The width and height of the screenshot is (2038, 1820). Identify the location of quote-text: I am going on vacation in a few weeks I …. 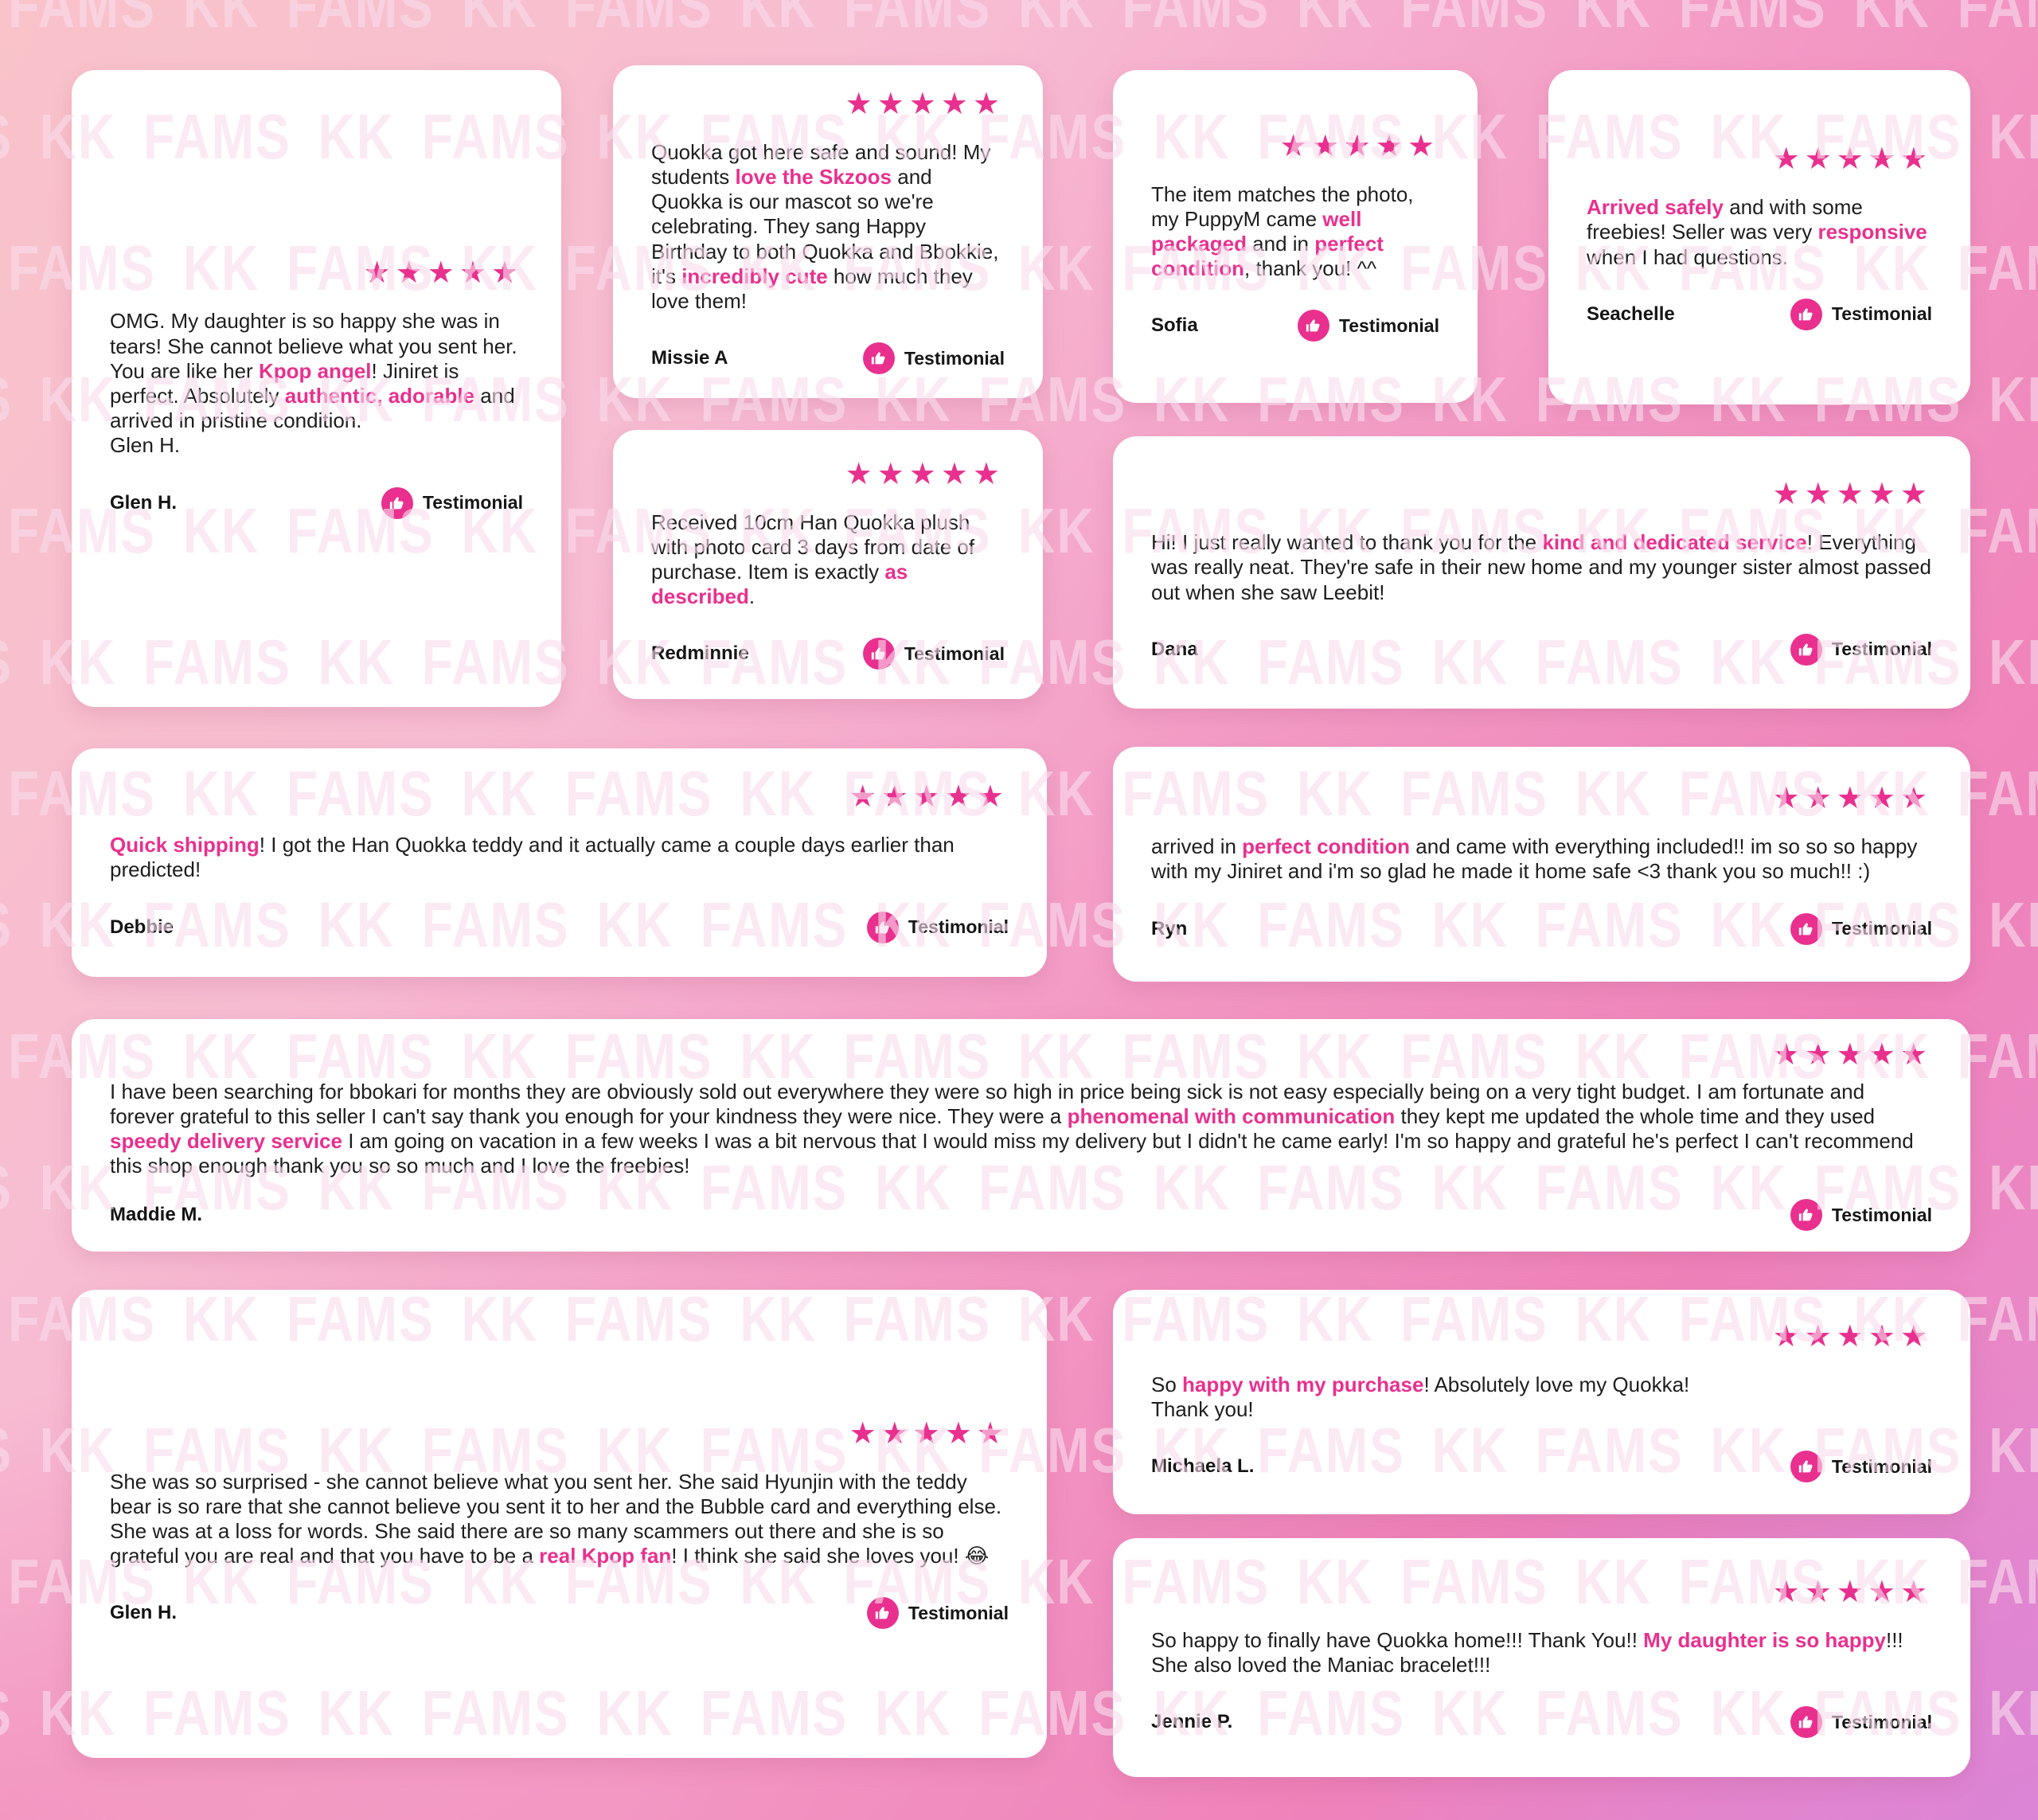
(1012, 1153).